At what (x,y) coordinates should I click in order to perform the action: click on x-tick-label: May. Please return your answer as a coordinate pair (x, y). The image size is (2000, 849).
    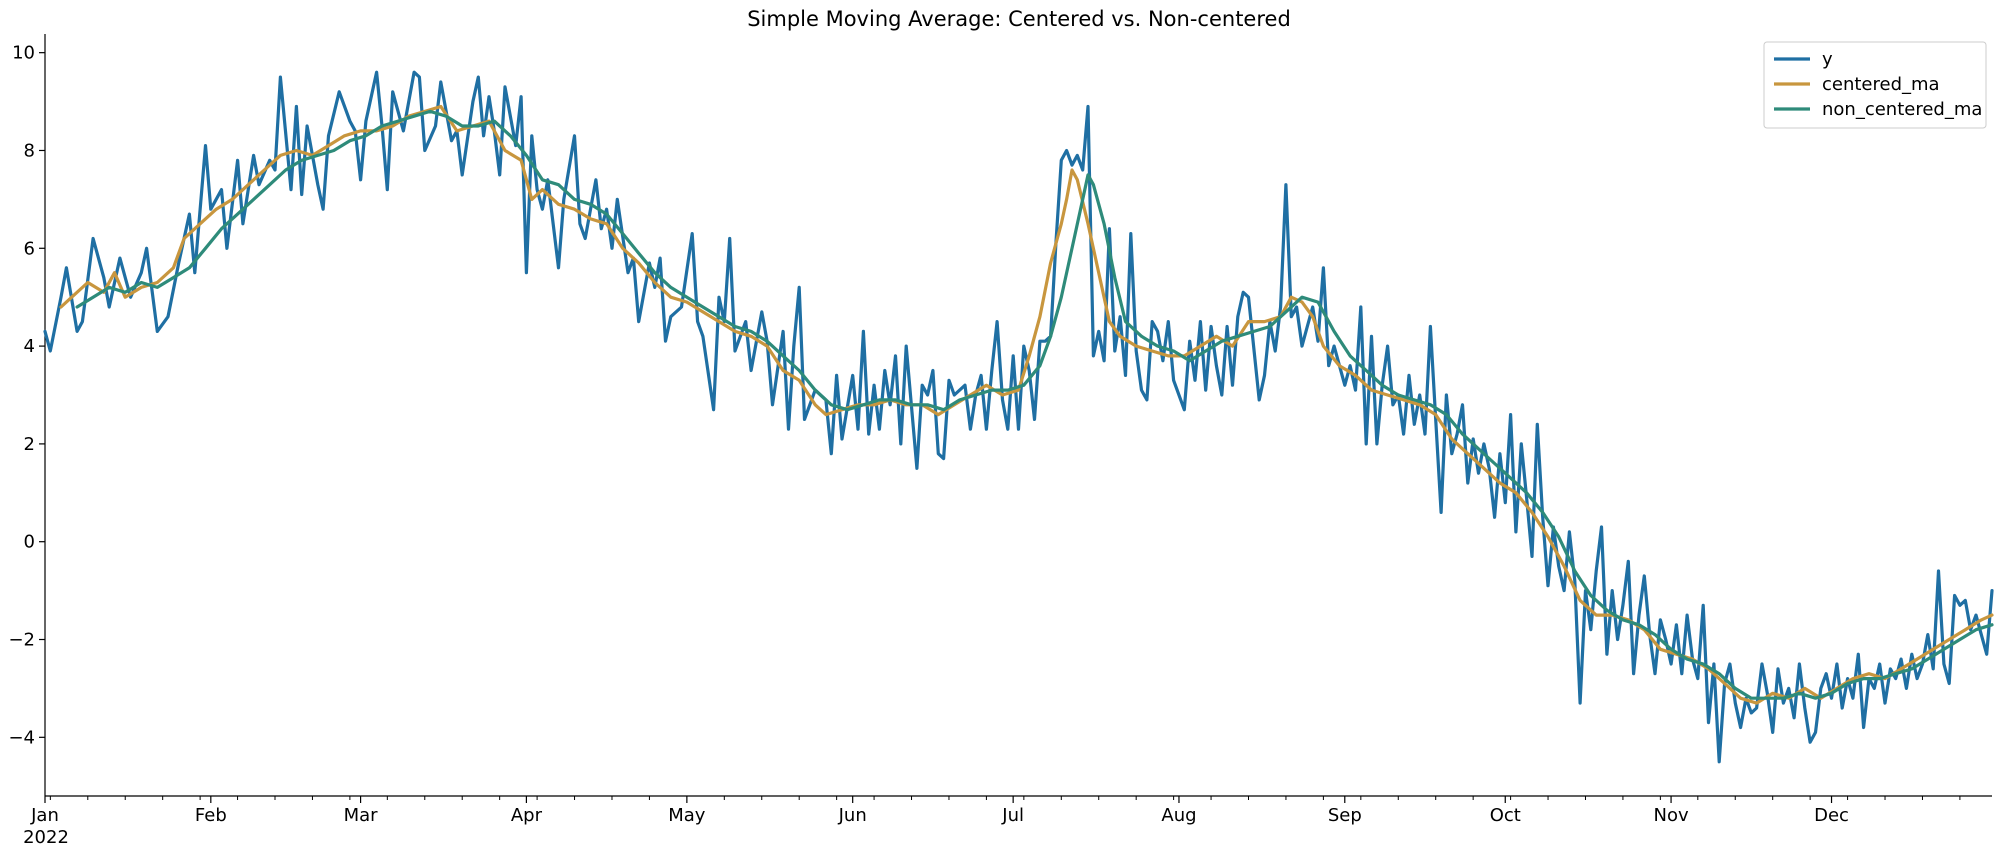
    Looking at the image, I should click on (687, 815).